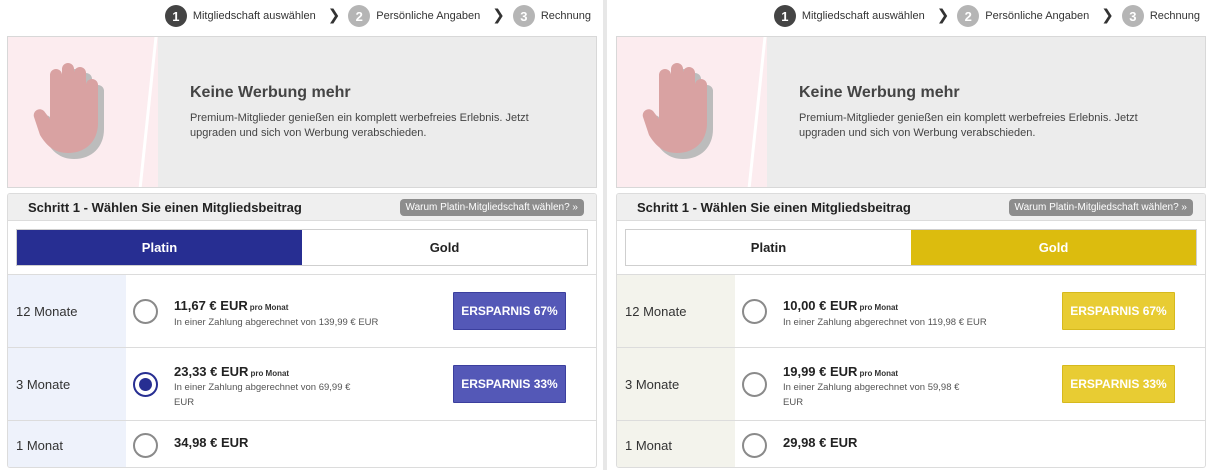  I want to click on plan-price: 29,98 € EUR, so click(820, 442).